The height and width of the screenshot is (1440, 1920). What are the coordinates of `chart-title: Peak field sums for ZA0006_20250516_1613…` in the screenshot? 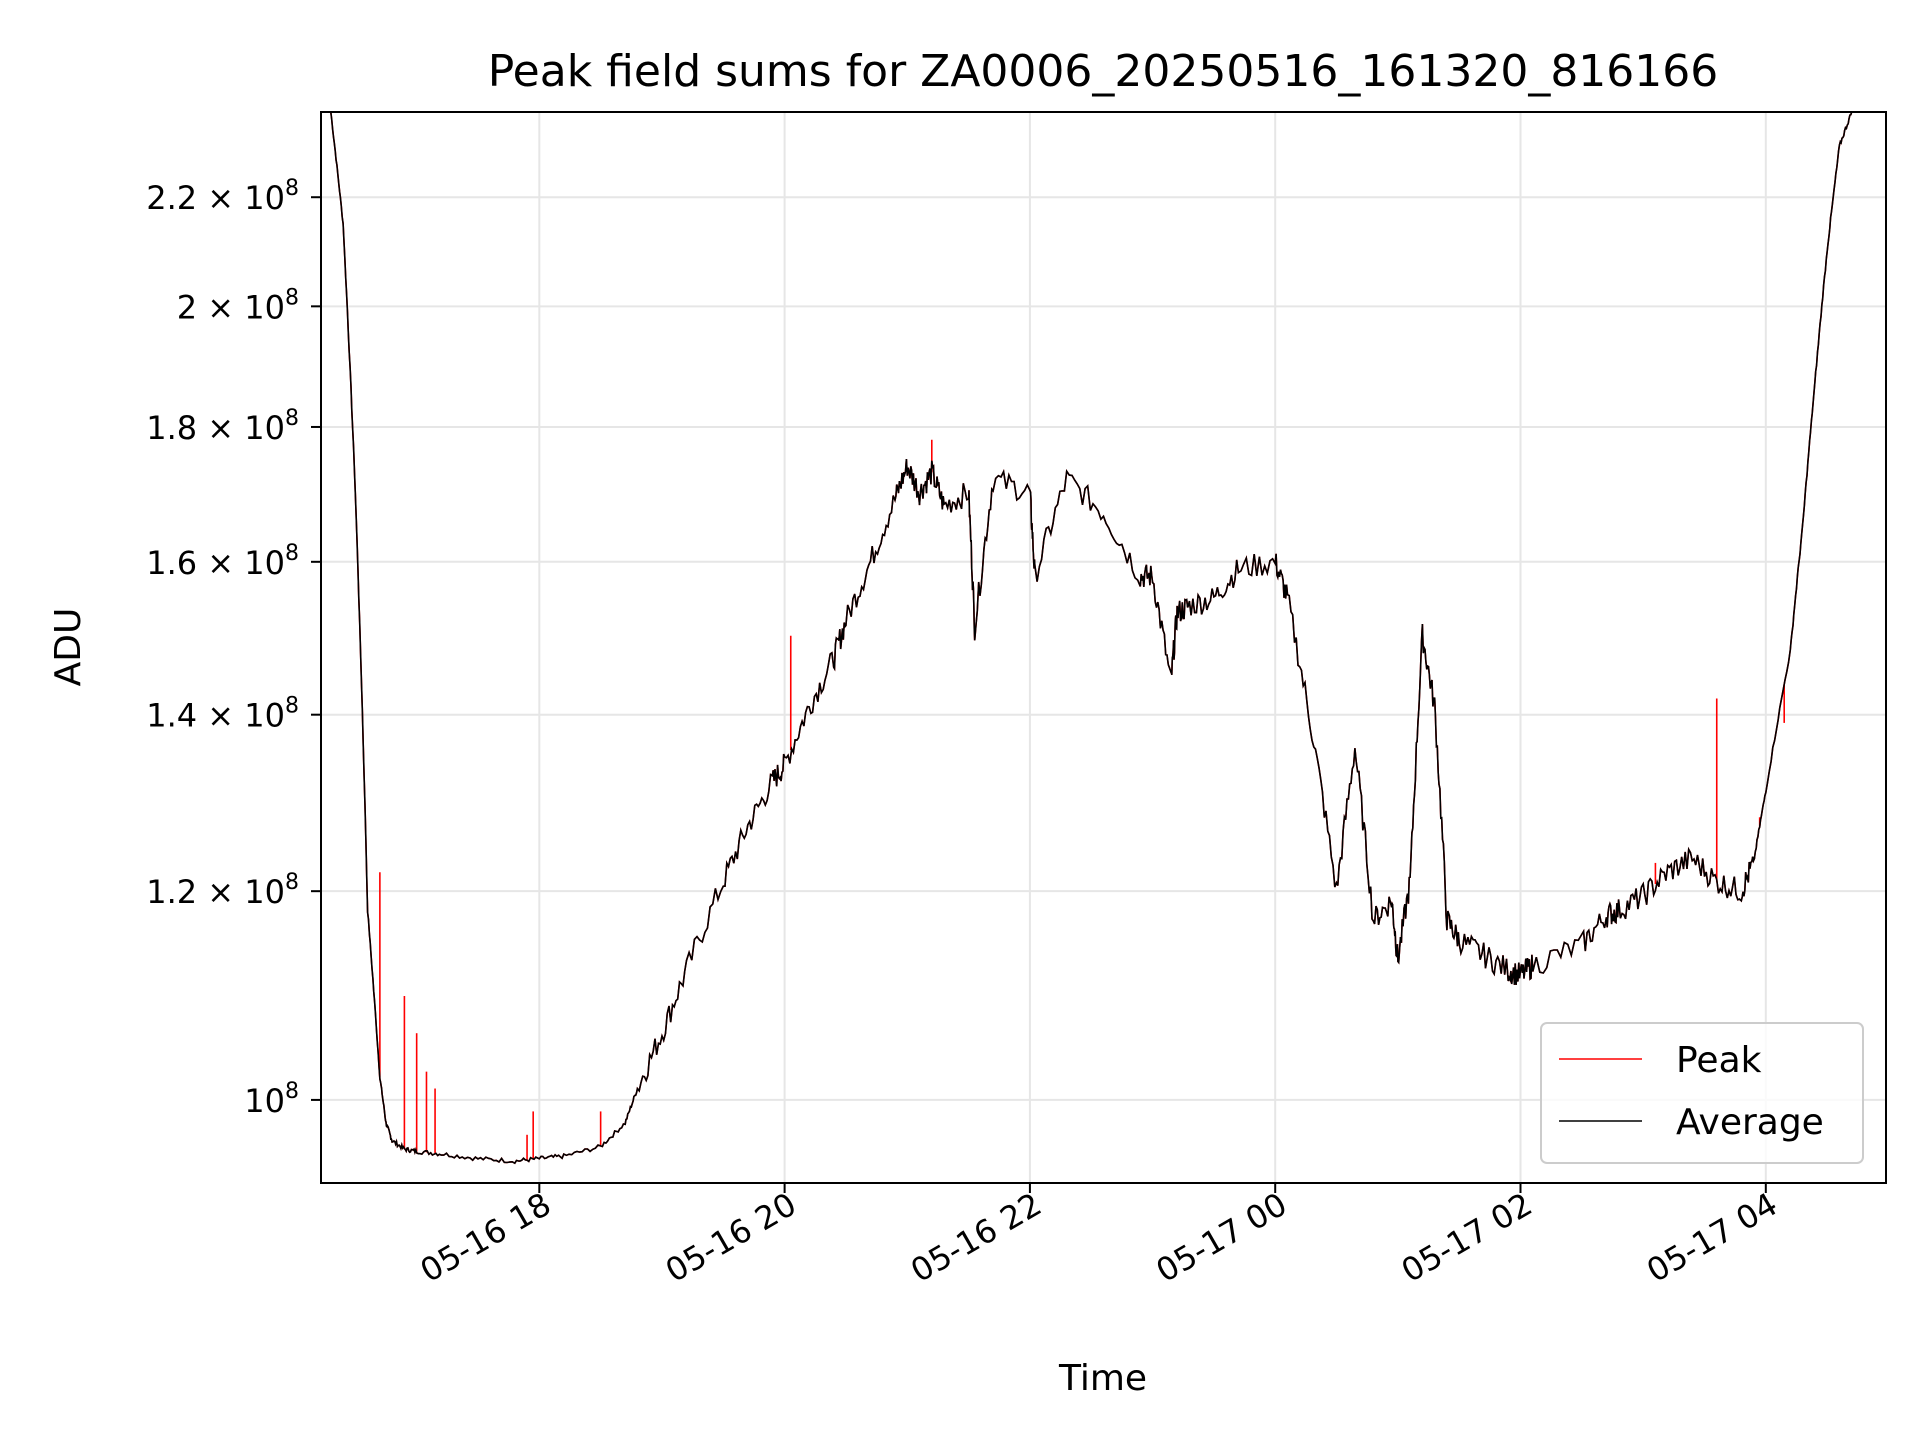 It's located at (1103, 71).